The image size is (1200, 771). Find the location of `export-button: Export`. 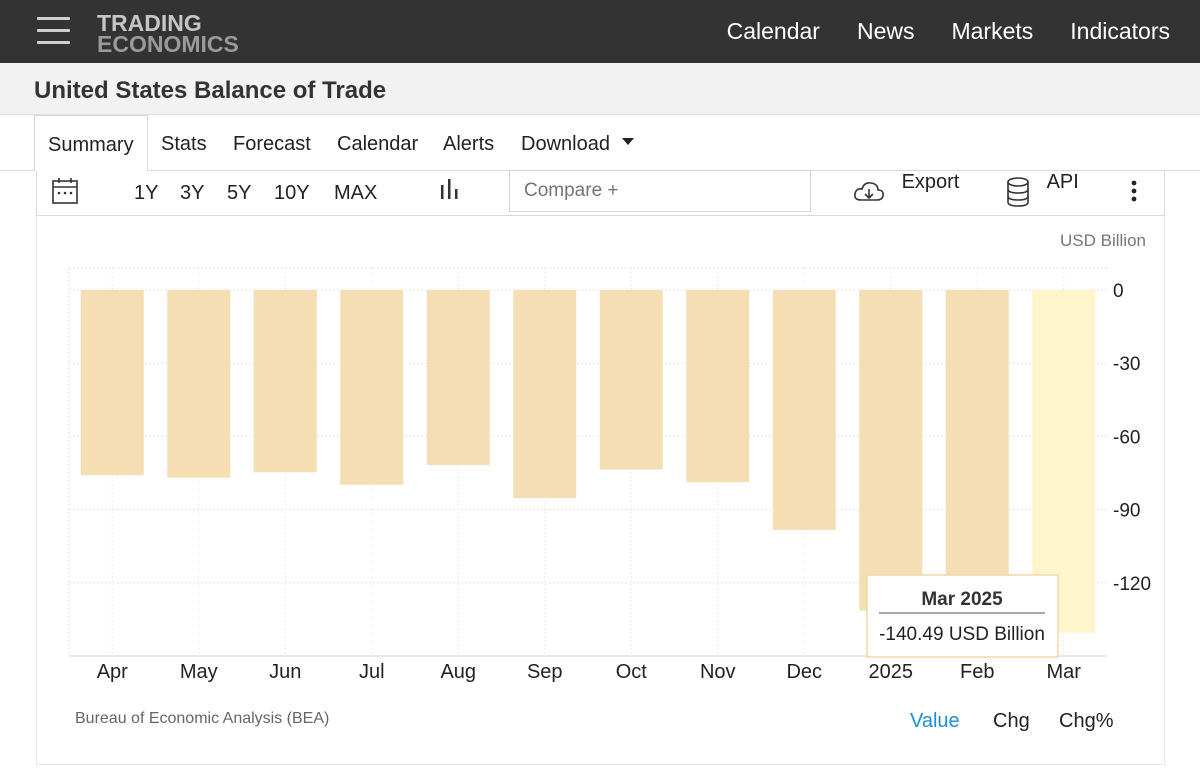

export-button: Export is located at coordinates (905, 193).